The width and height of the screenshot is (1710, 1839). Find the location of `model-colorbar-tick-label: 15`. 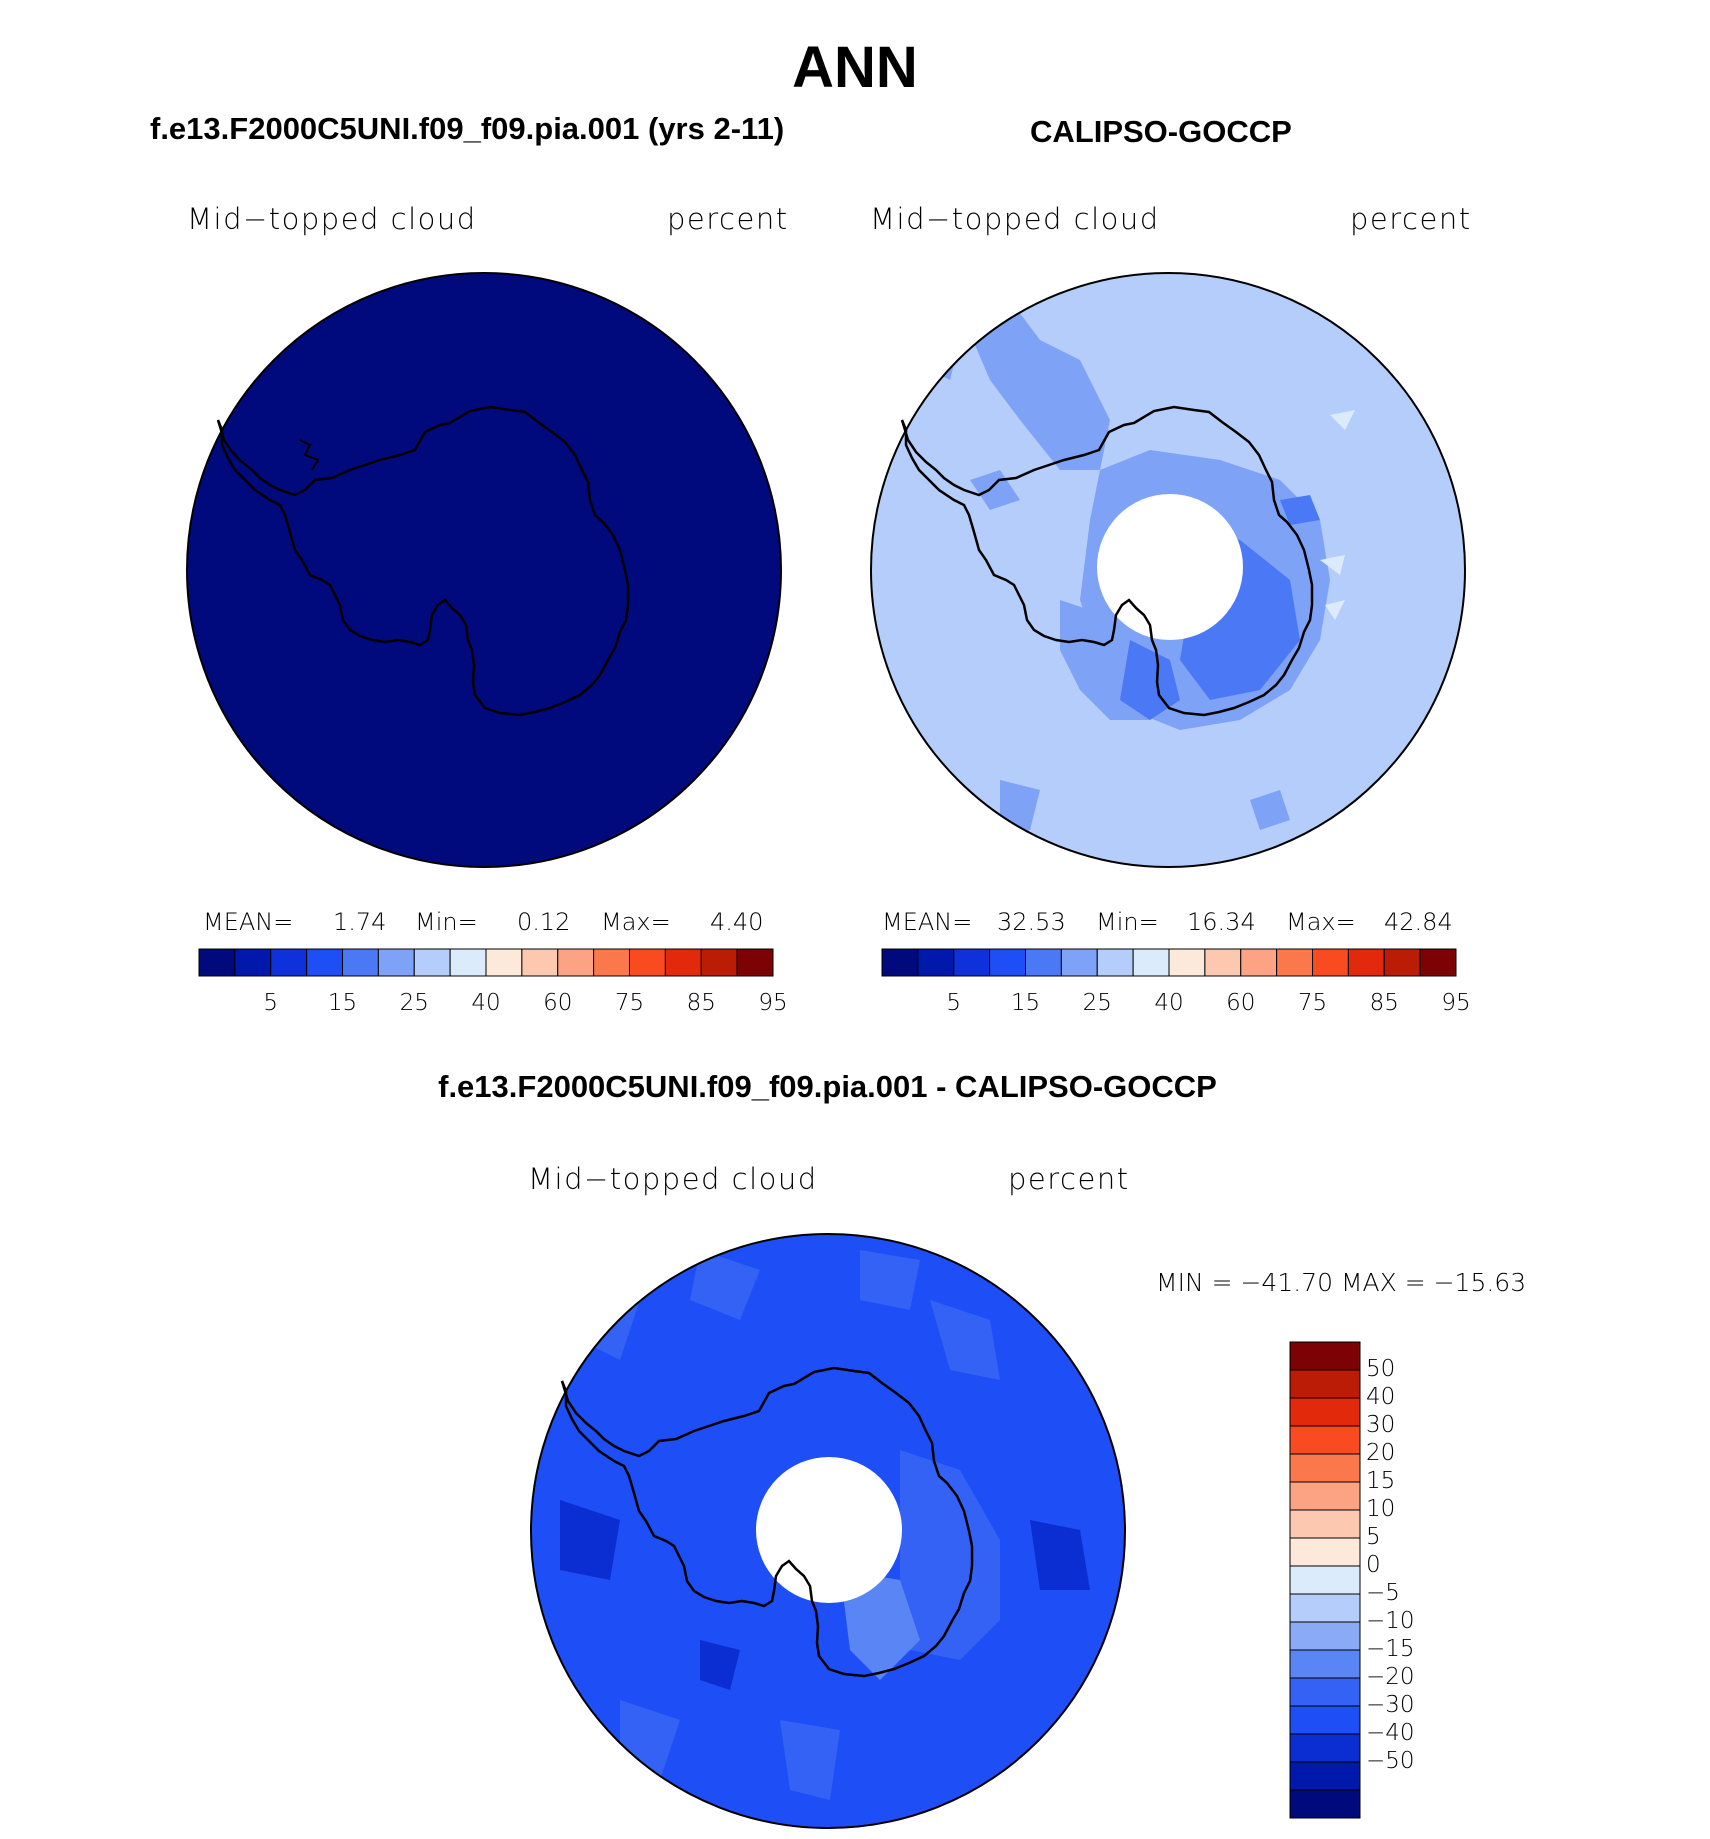

model-colorbar-tick-label: 15 is located at coordinates (342, 1003).